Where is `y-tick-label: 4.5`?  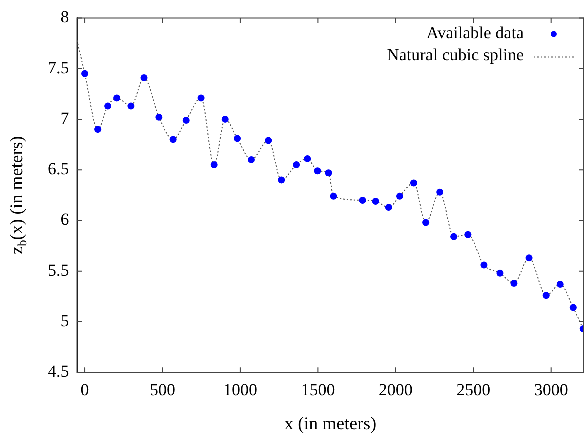 y-tick-label: 4.5 is located at coordinates (59, 372).